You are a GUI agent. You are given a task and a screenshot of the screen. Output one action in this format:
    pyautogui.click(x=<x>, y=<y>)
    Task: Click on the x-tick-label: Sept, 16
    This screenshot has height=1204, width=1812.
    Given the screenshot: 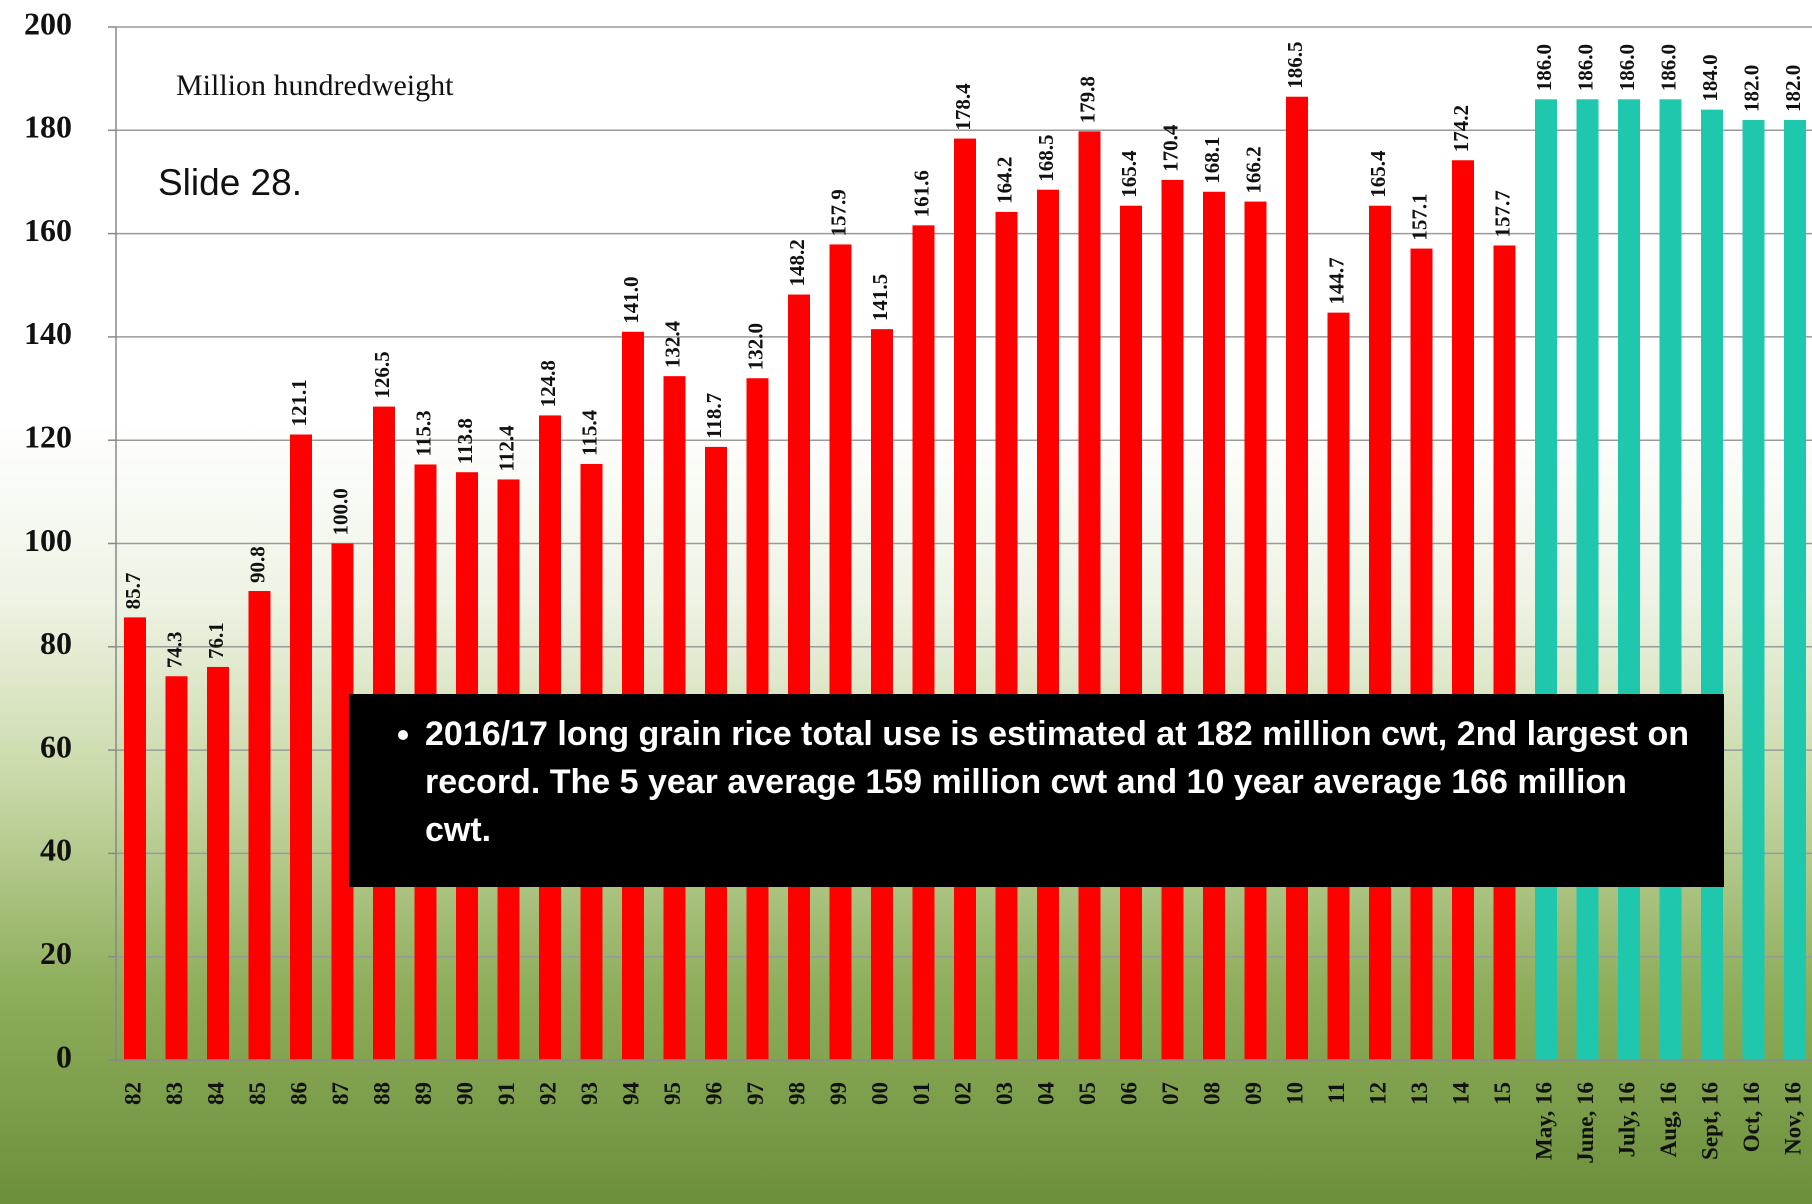 What is the action you would take?
    pyautogui.click(x=1709, y=1121)
    